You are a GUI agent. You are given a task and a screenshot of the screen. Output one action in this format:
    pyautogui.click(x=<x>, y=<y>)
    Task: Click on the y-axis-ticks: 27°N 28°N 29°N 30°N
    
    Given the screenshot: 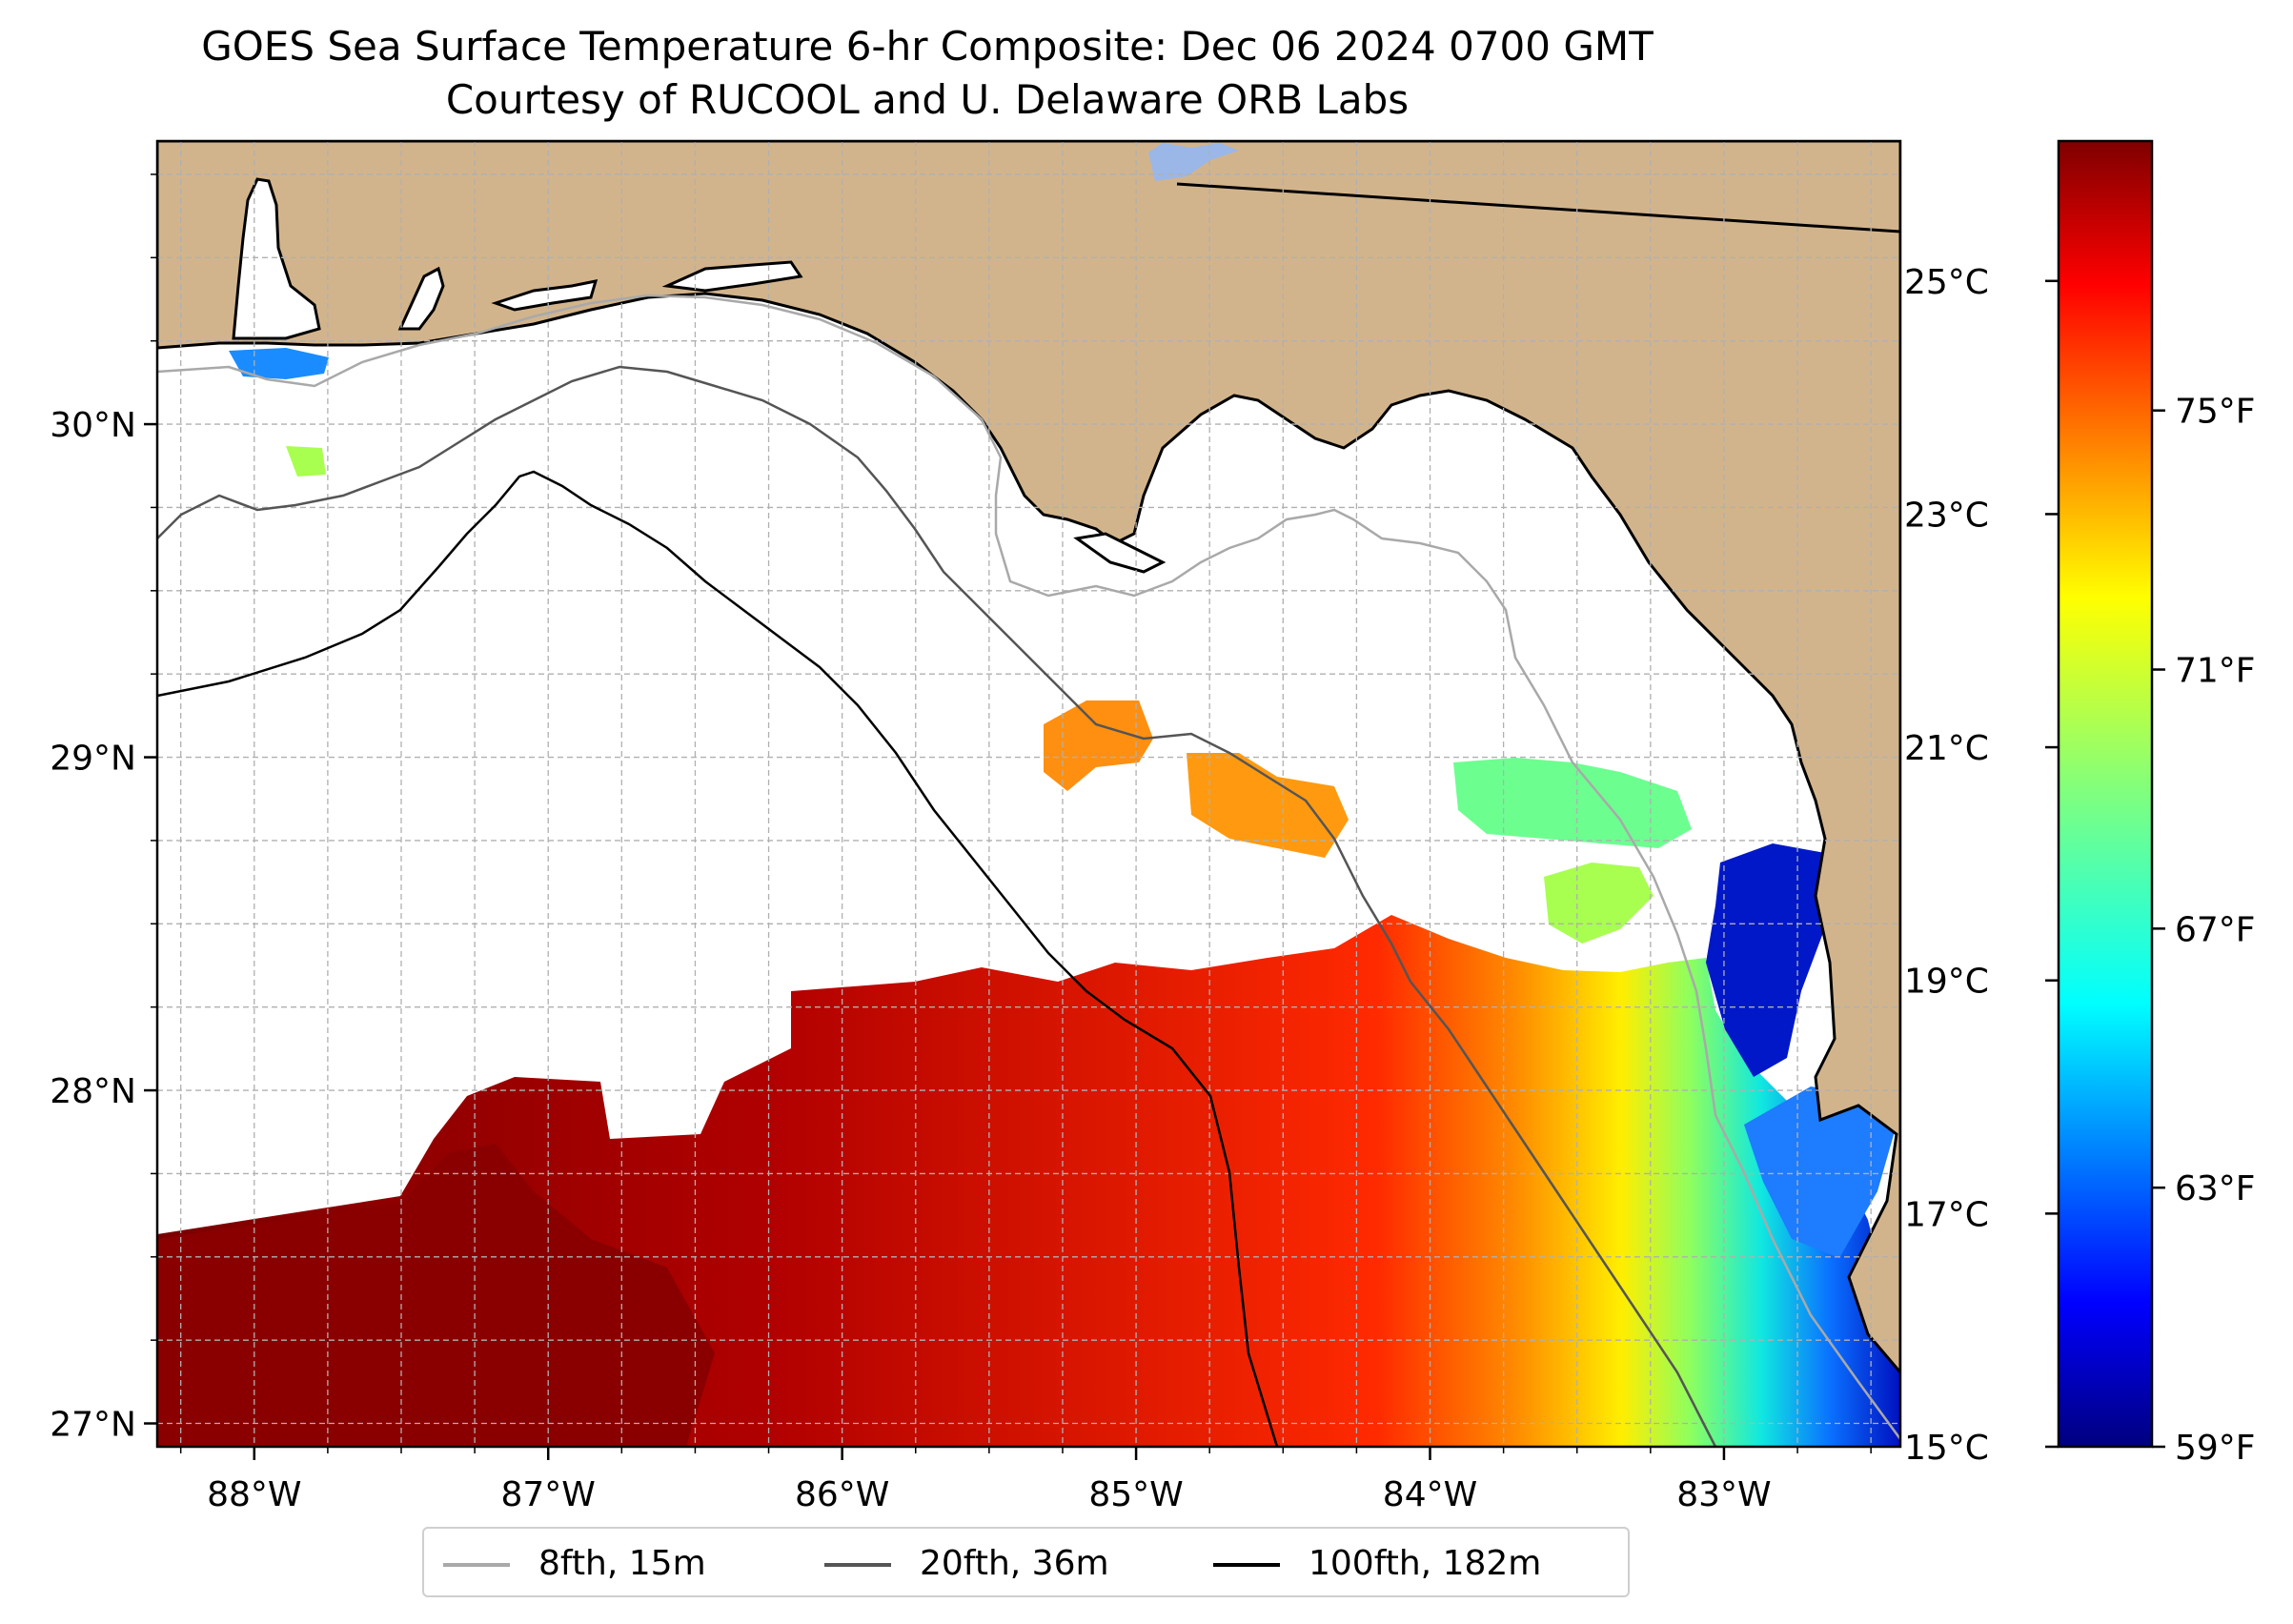 What is the action you would take?
    pyautogui.click(x=104, y=809)
    